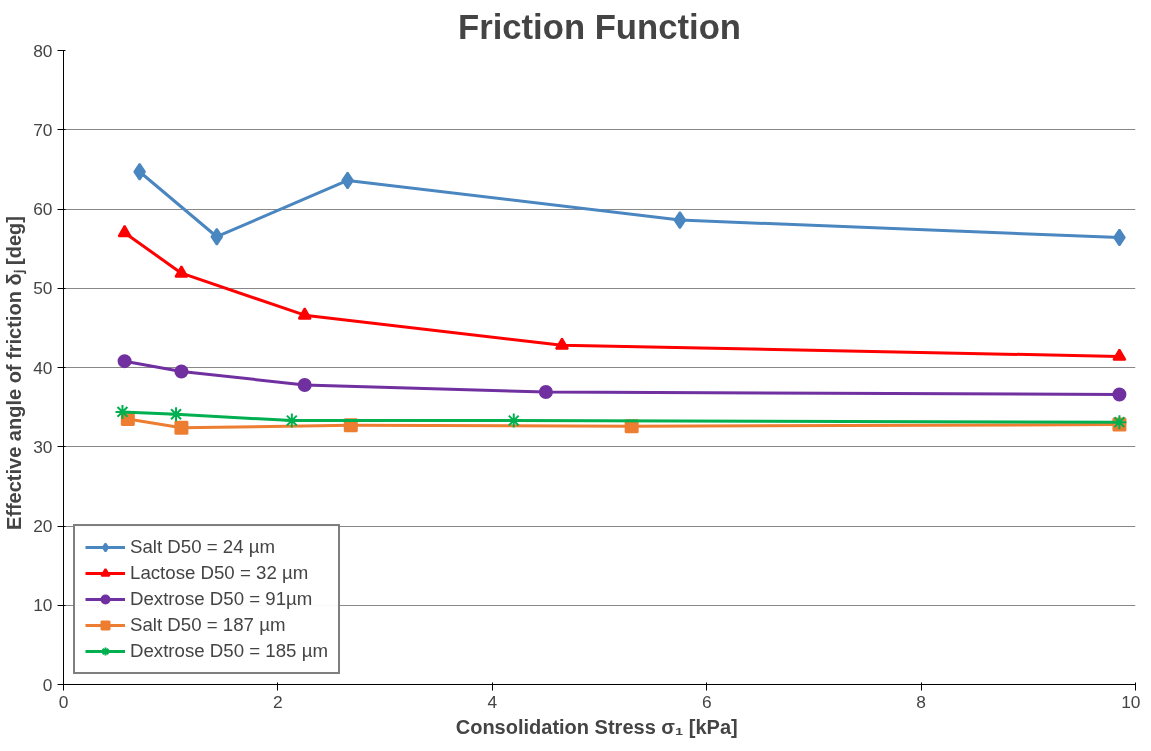 Image resolution: width=1151 pixels, height=751 pixels. What do you see at coordinates (43, 446) in the screenshot?
I see `y-tick-label: 30` at bounding box center [43, 446].